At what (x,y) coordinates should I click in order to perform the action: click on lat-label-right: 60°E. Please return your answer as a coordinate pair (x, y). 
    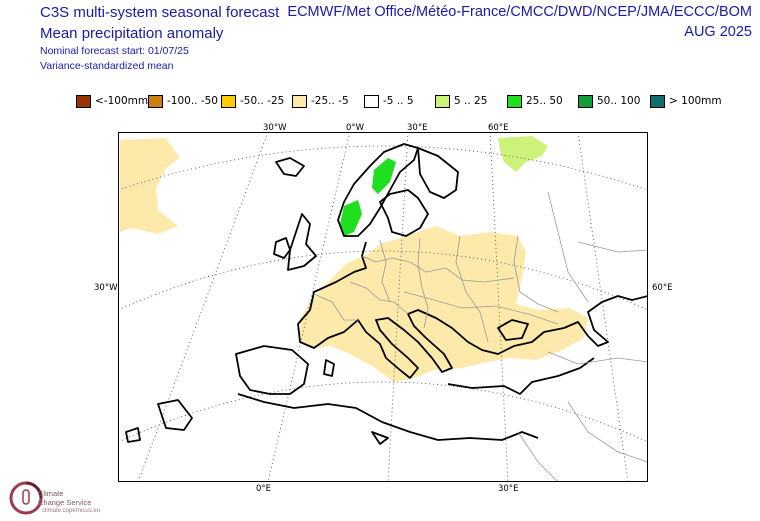
    Looking at the image, I should click on (662, 288).